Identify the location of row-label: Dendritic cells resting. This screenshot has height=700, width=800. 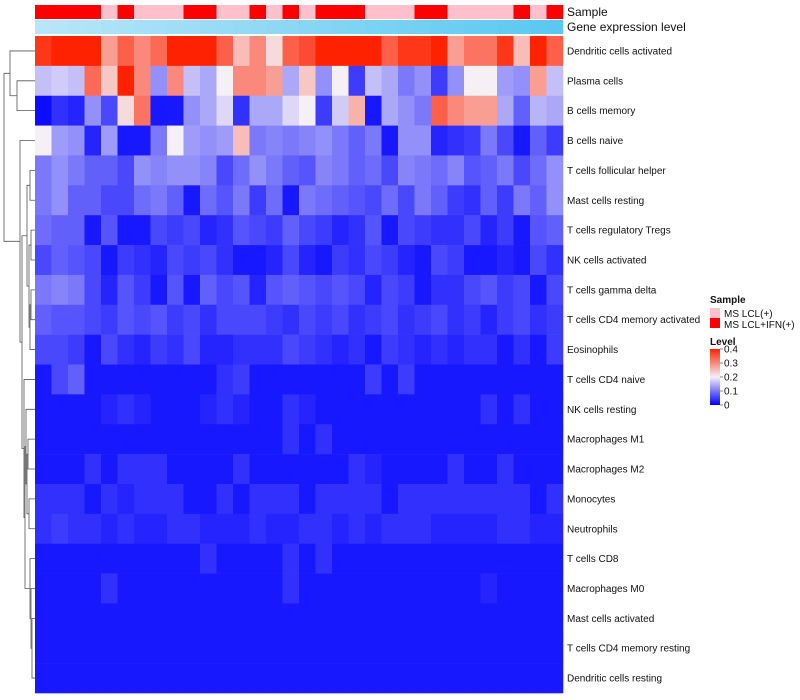
(614, 679).